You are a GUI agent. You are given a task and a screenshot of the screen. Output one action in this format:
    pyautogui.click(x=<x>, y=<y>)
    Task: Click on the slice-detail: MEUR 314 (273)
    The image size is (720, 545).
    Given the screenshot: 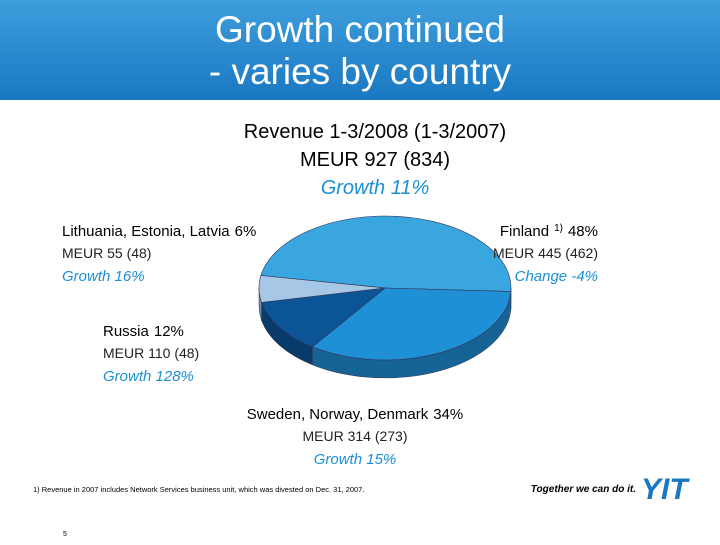 What is the action you would take?
    pyautogui.click(x=354, y=436)
    